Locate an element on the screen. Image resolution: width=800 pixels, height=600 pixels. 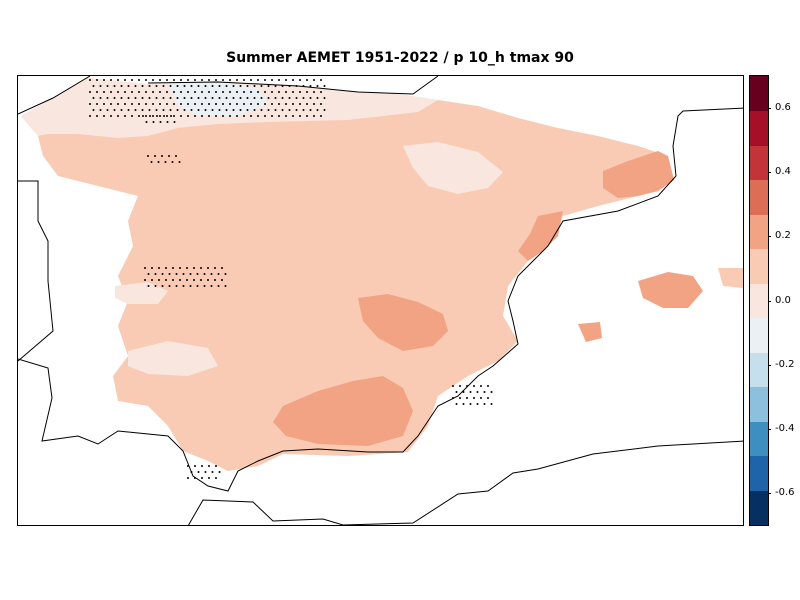
colorbar-tick-label: 0.0 is located at coordinates (783, 300).